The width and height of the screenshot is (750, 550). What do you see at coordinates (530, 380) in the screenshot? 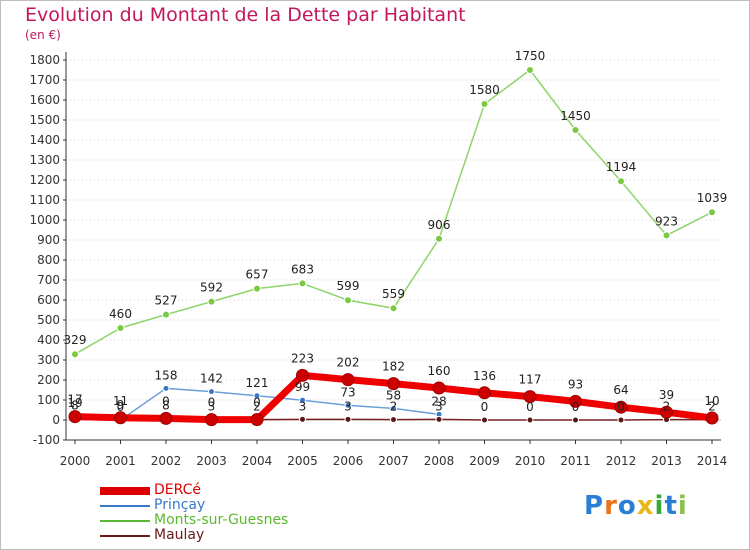
I see `data-label: 117` at bounding box center [530, 380].